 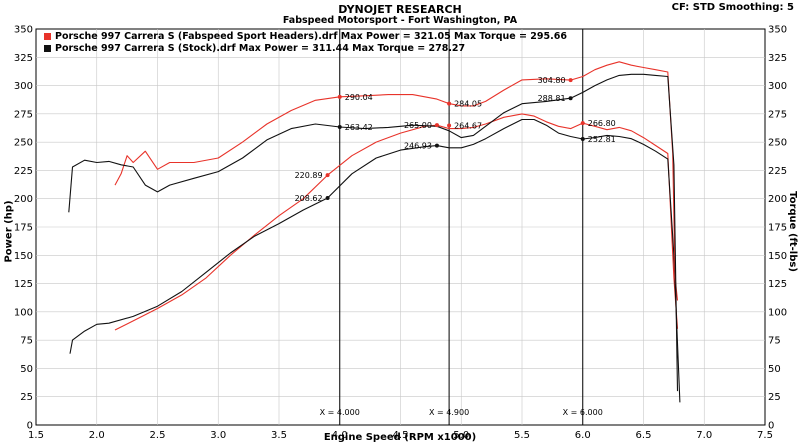 What do you see at coordinates (777, 256) in the screenshot?
I see `y-tick-label-right: 150` at bounding box center [777, 256].